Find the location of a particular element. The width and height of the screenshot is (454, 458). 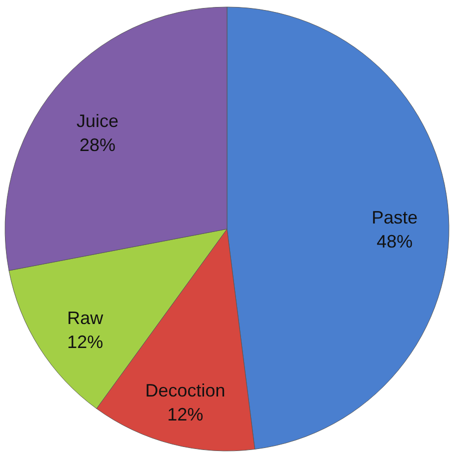

data-label: 48% is located at coordinates (394, 241).